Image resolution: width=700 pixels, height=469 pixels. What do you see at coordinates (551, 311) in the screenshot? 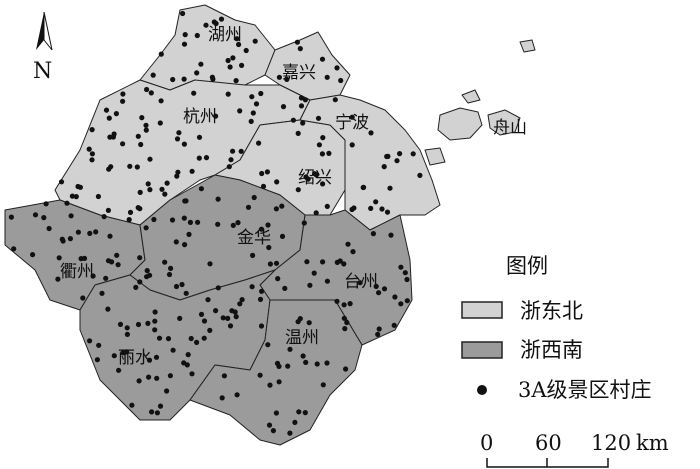
I see `legend-label-northeast: 浙东北` at bounding box center [551, 311].